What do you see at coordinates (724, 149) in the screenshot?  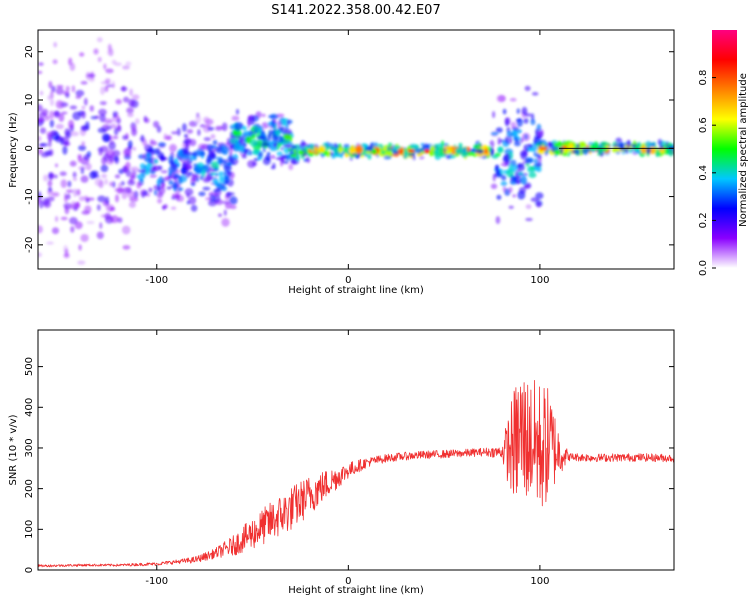 I see `colorbar-gradient` at bounding box center [724, 149].